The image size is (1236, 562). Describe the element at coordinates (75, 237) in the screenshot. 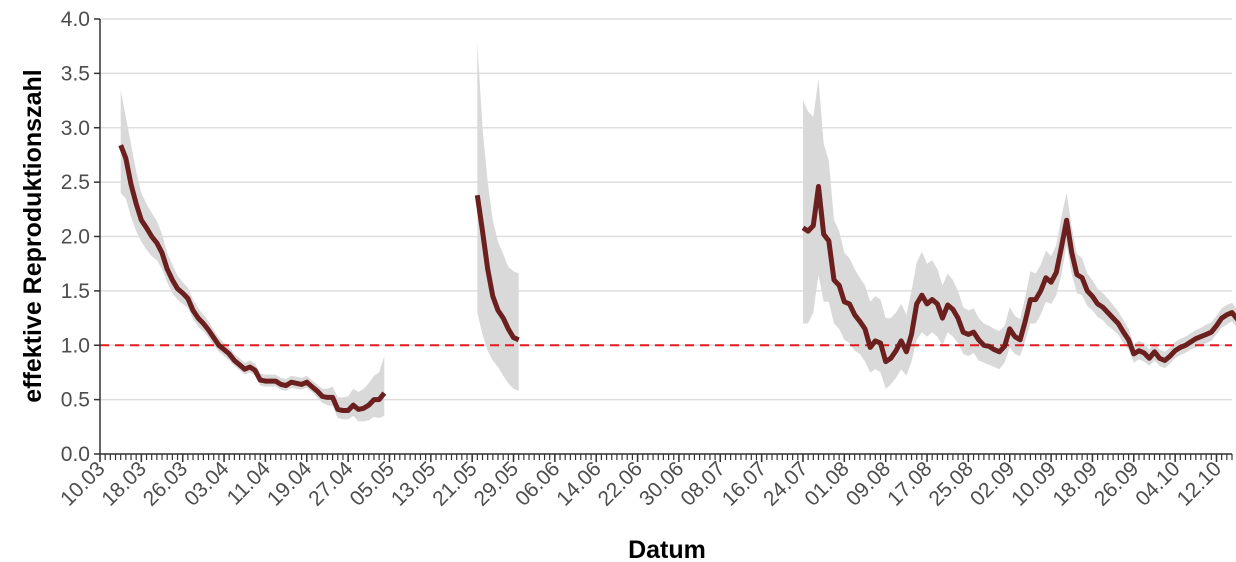

I see `y-tick-label: 2.0` at that location.